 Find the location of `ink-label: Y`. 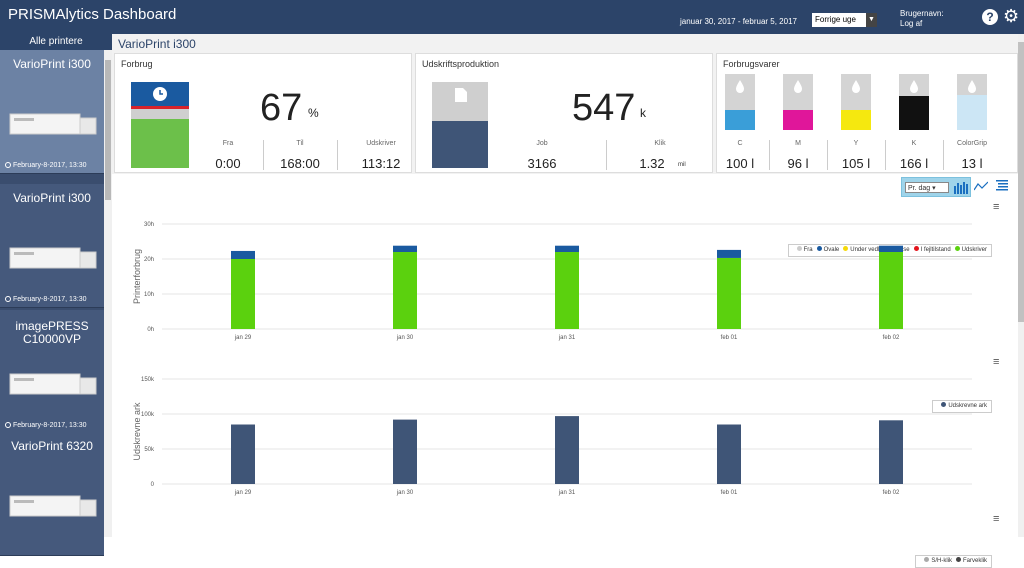

ink-label: Y is located at coordinates (856, 143).